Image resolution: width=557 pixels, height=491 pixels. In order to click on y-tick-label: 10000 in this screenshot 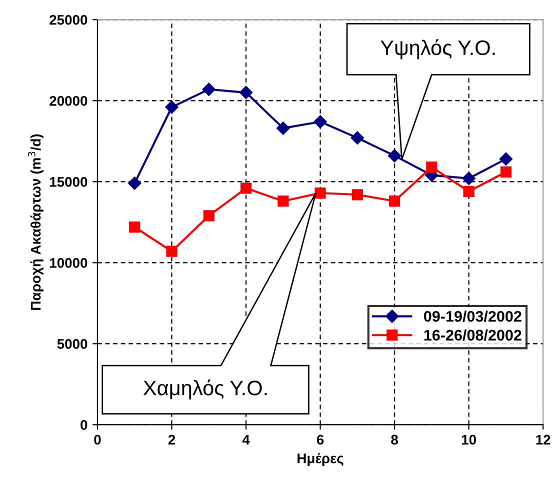, I will do `click(69, 263)`.